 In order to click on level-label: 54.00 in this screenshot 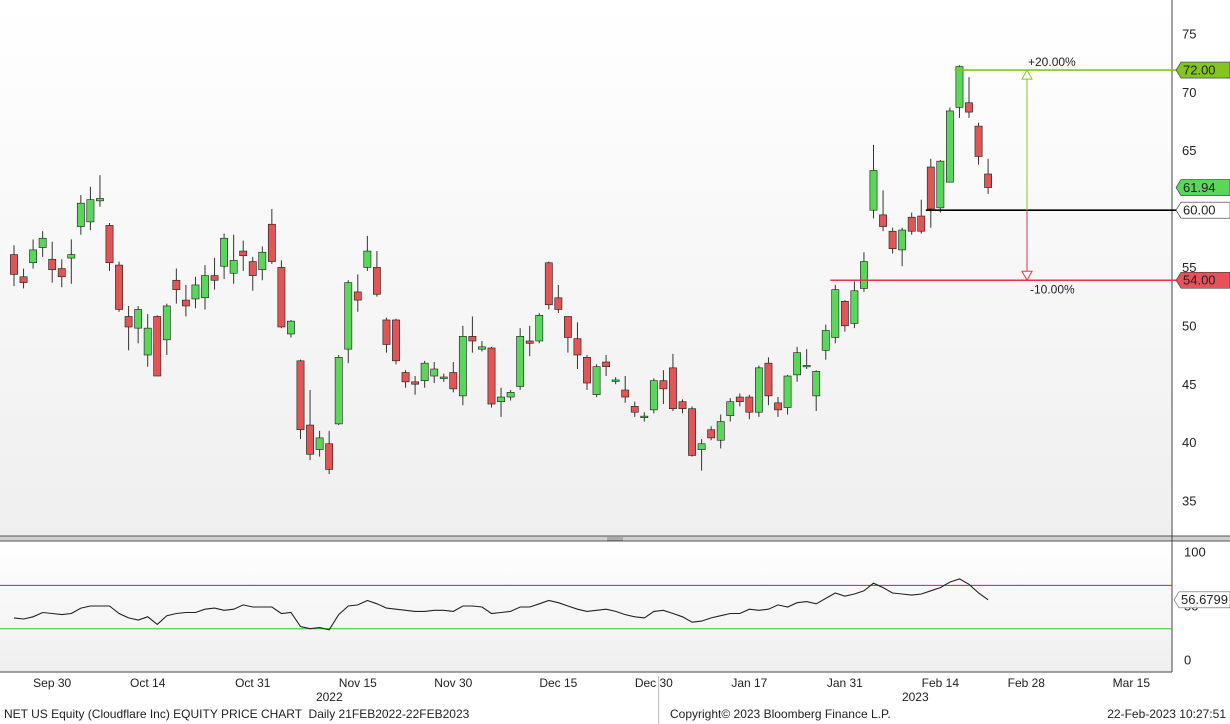, I will do `click(1199, 280)`.